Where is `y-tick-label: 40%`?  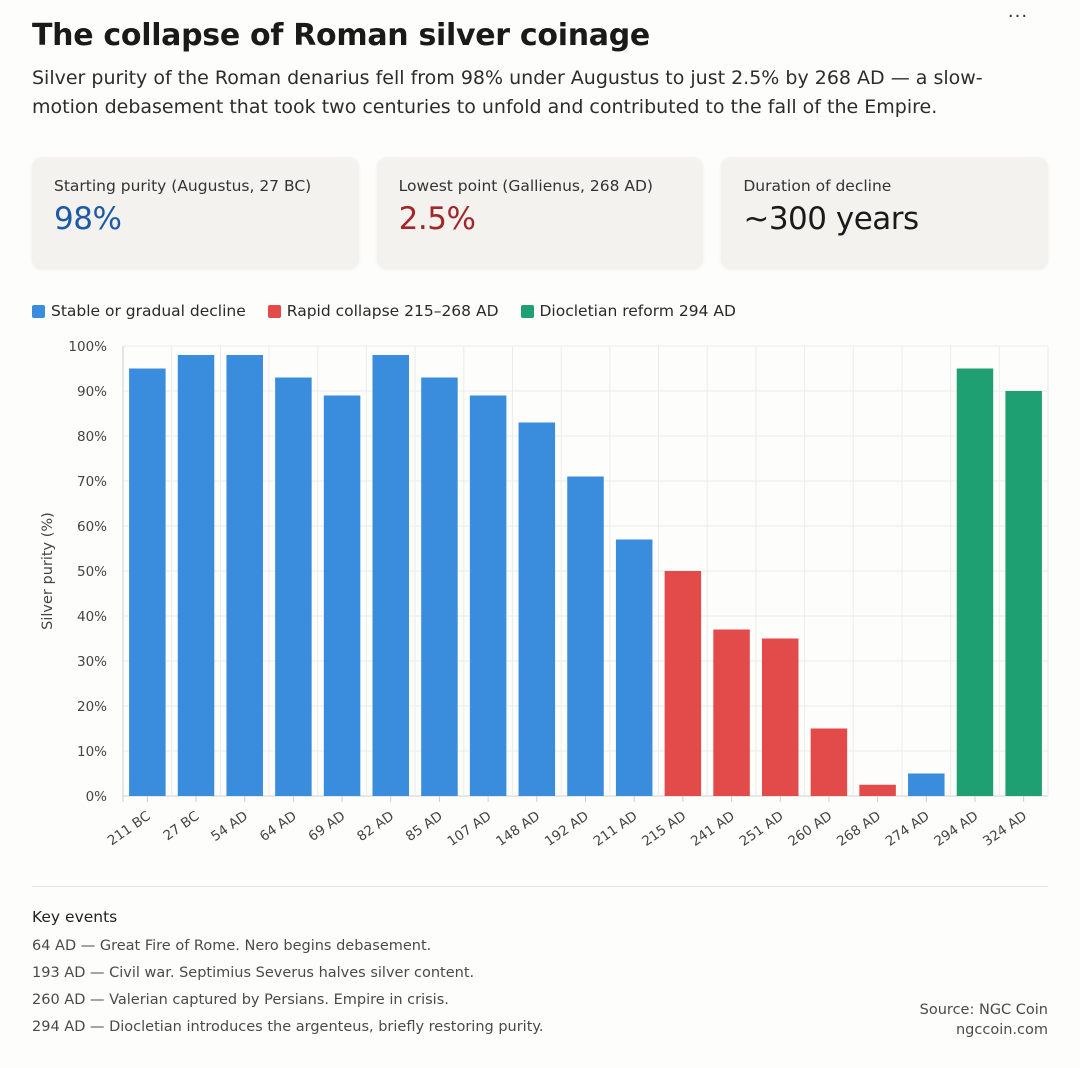 y-tick-label: 40% is located at coordinates (92, 617).